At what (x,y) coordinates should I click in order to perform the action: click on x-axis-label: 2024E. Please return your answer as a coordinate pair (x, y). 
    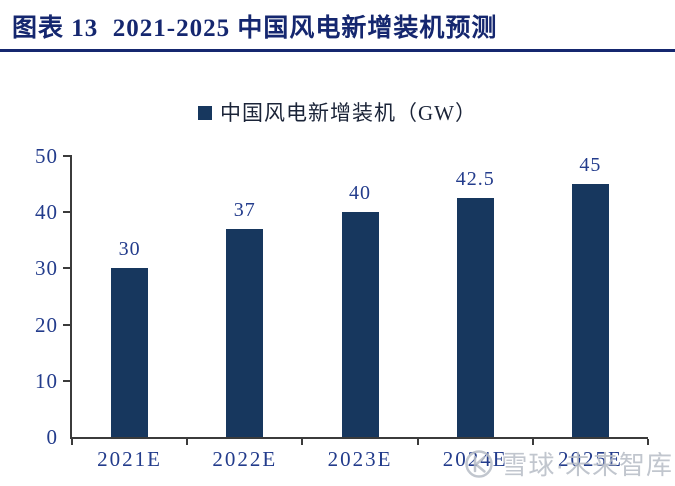
    Looking at the image, I should click on (475, 459).